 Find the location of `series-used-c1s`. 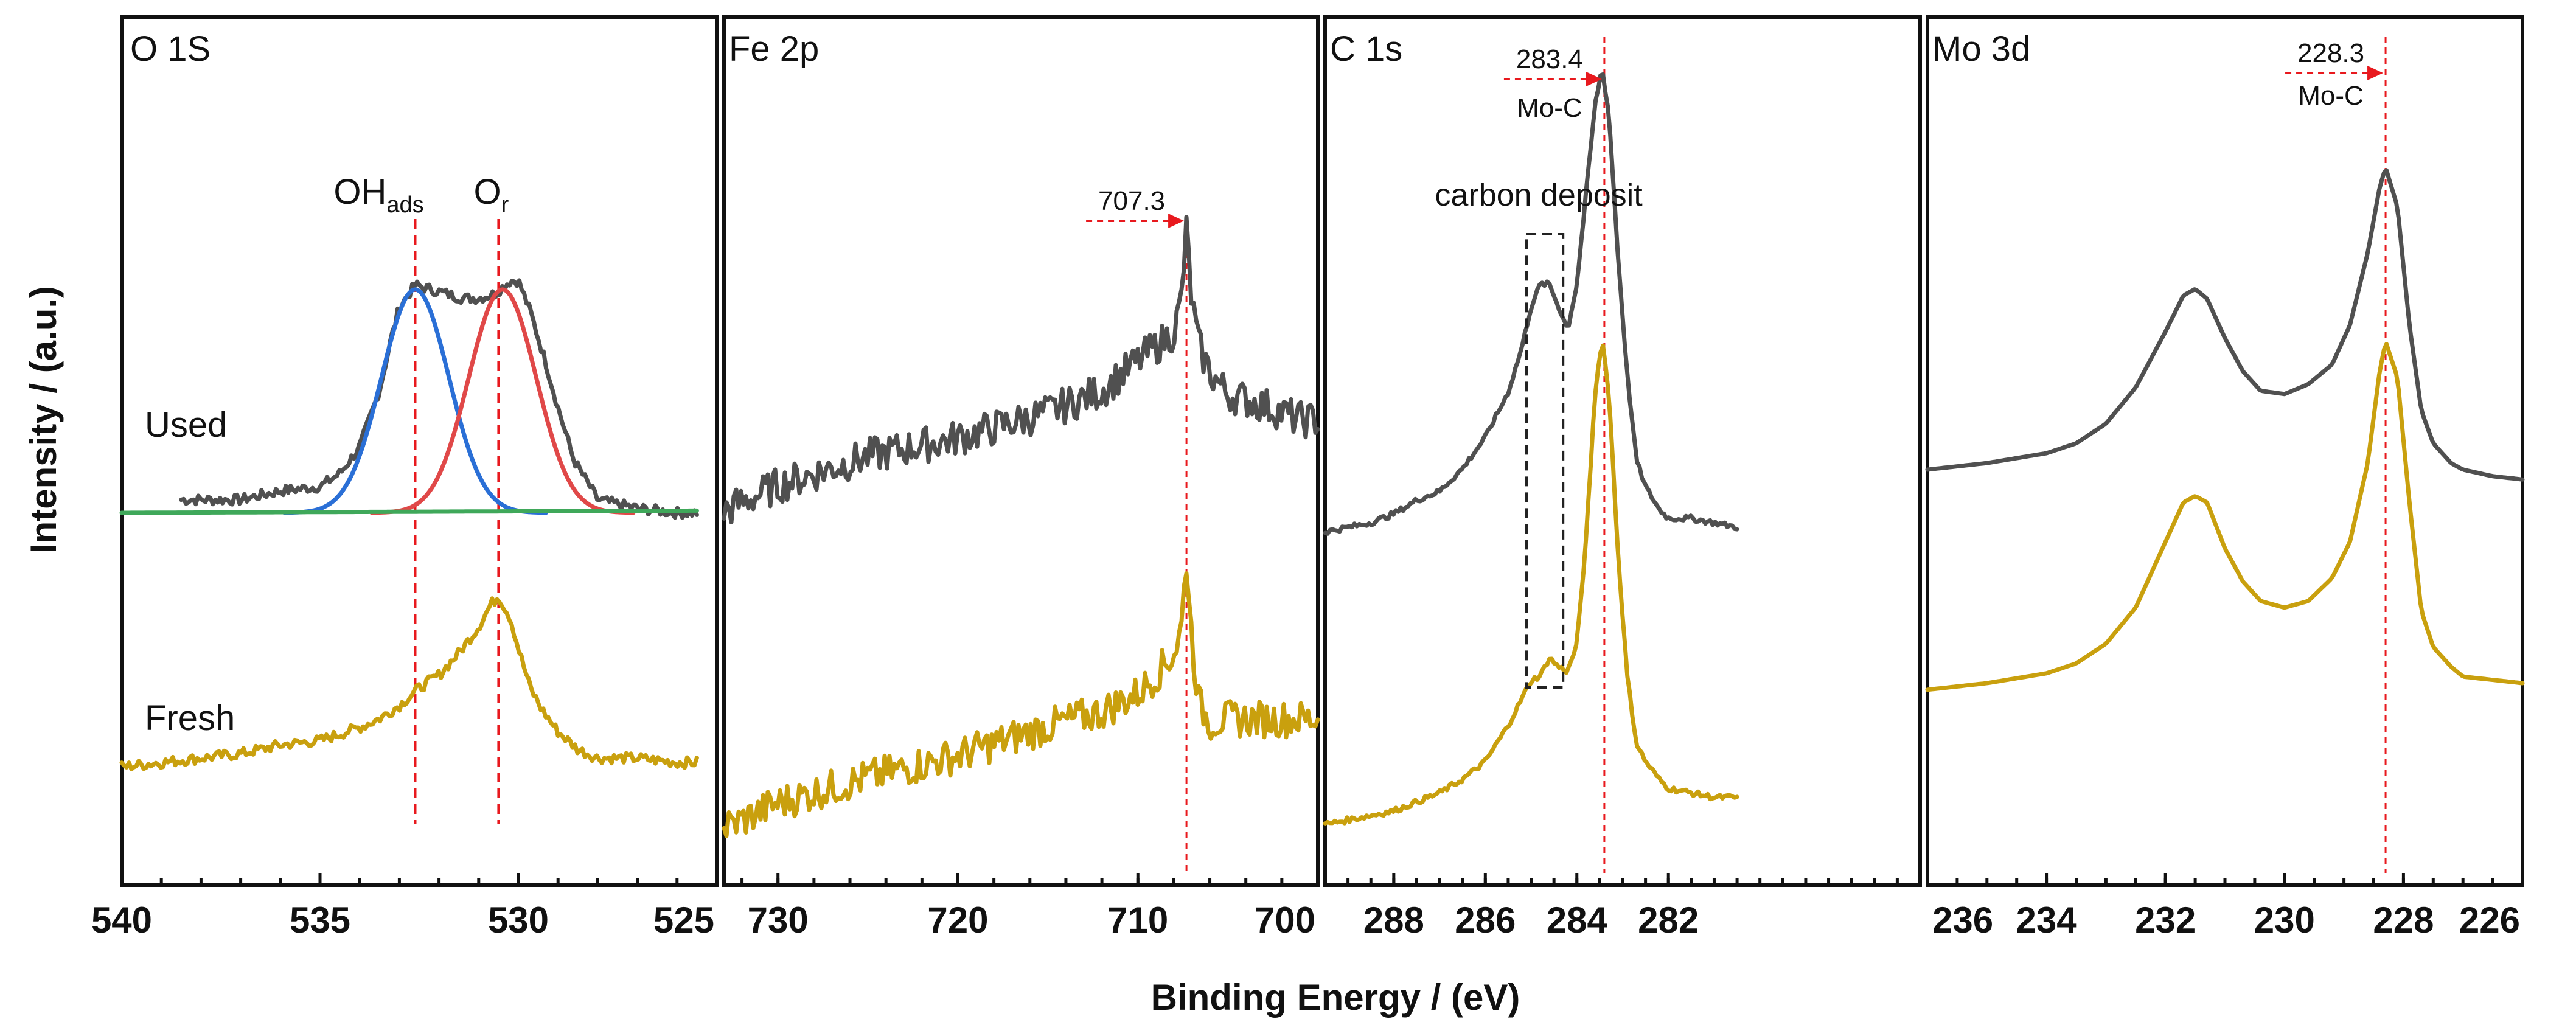

series-used-c1s is located at coordinates (1531, 304).